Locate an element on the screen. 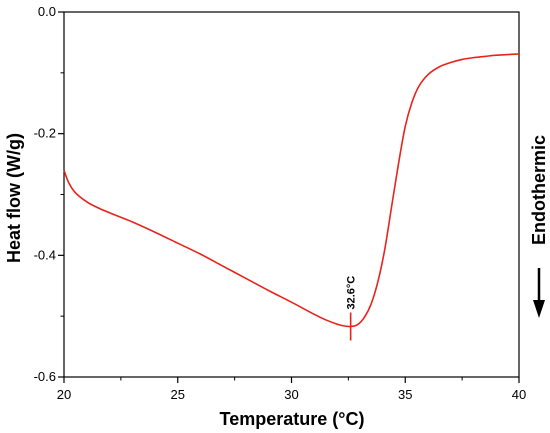  y-tick-label: -0.4 is located at coordinates (45, 254).